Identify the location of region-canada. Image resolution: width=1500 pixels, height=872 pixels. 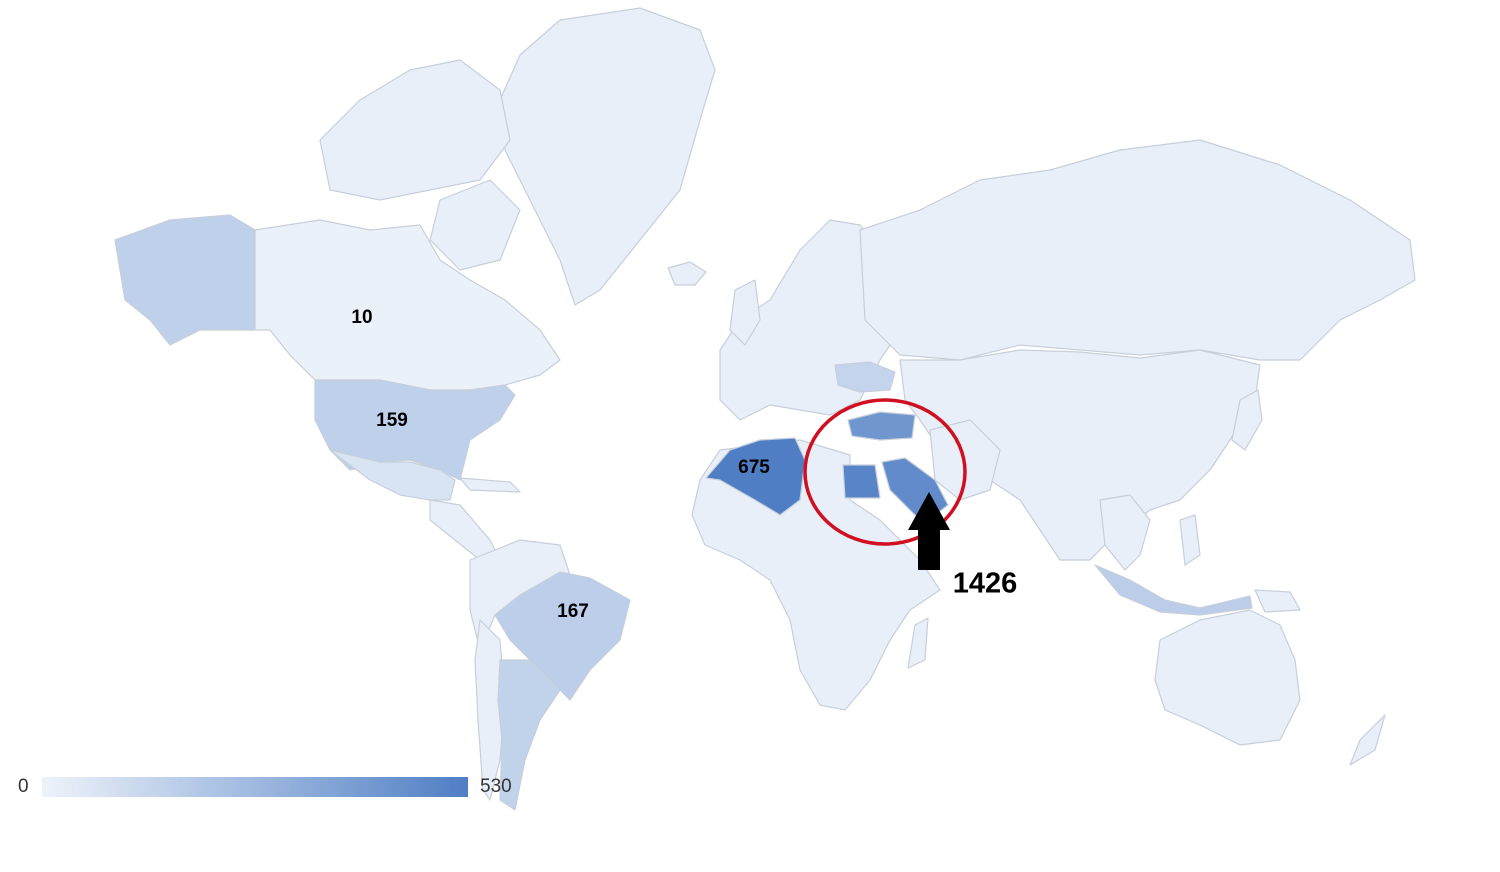
(407, 305).